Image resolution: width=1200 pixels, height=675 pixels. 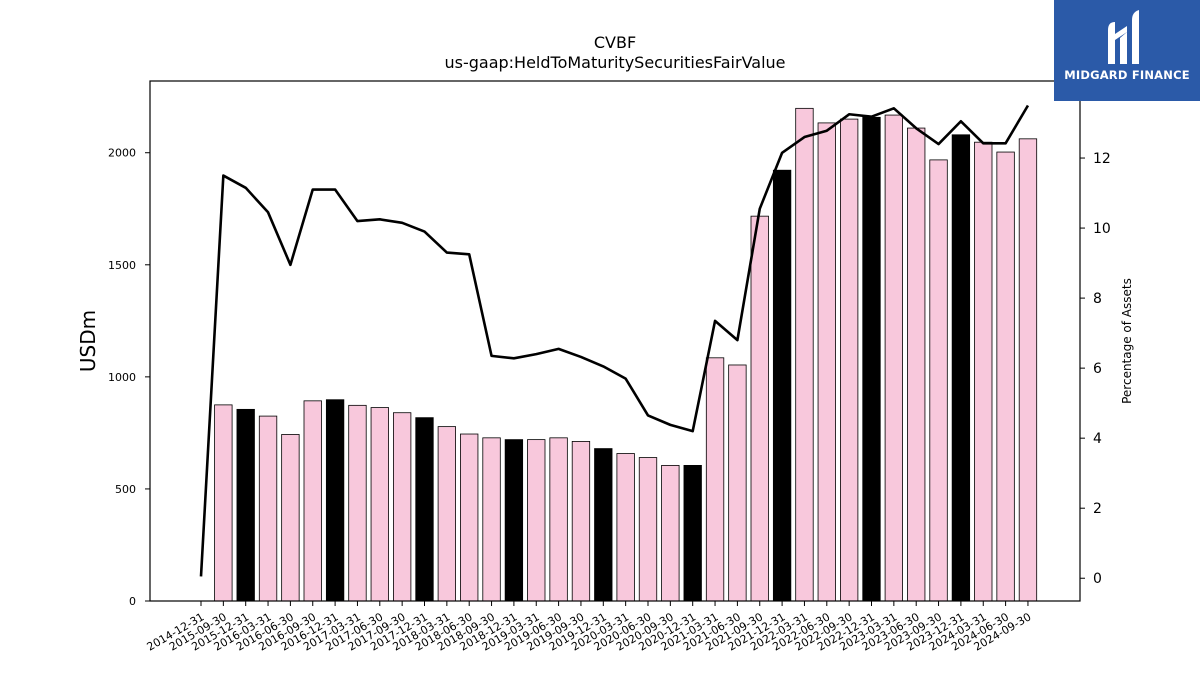 What do you see at coordinates (125, 489) in the screenshot?
I see `y-tick-label: 500` at bounding box center [125, 489].